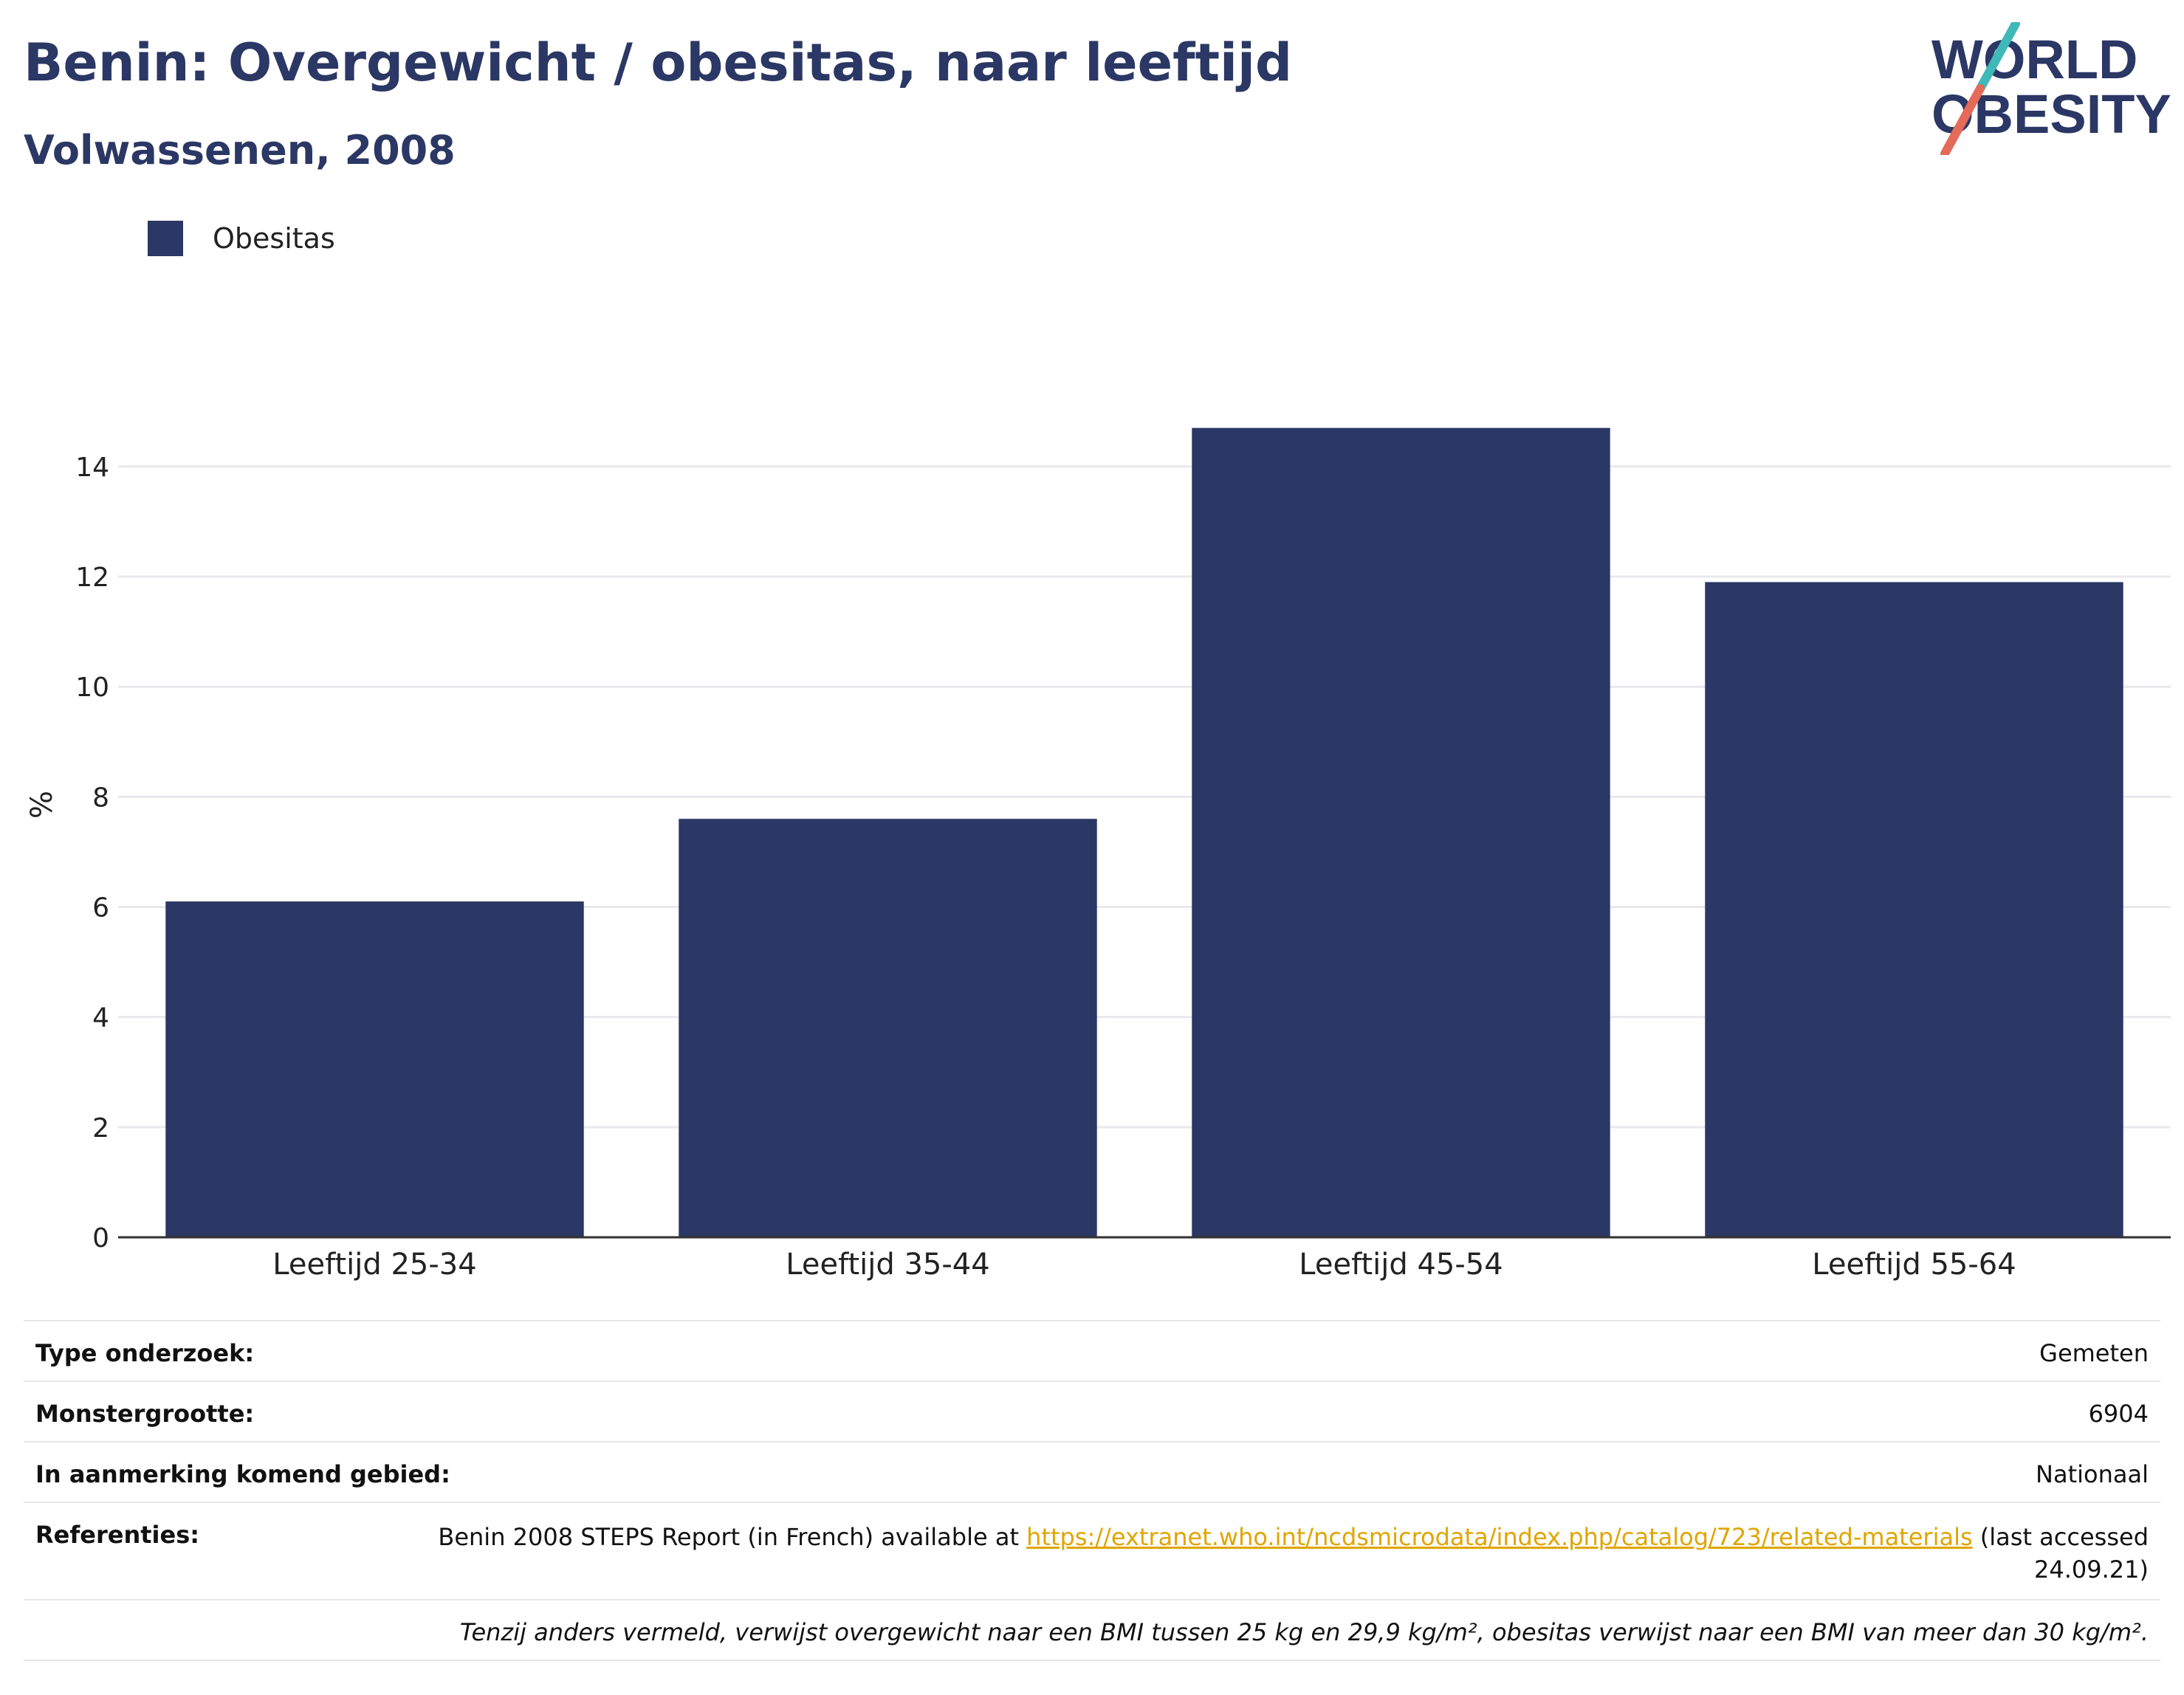  I want to click on references-label: Referenties:, so click(118, 1535).